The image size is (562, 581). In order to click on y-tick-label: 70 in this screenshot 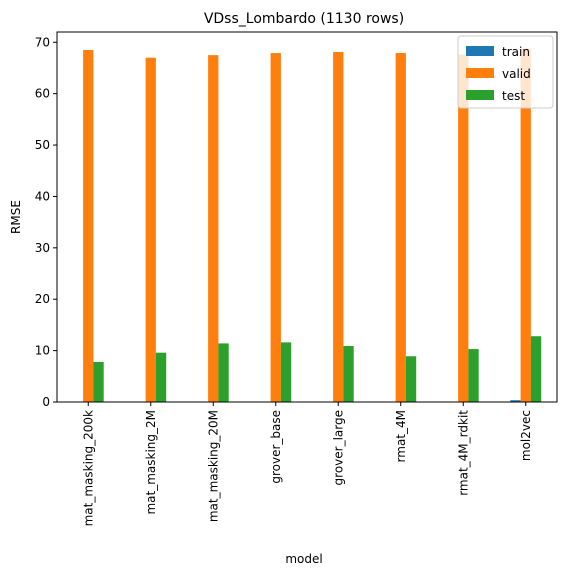, I will do `click(42, 42)`.